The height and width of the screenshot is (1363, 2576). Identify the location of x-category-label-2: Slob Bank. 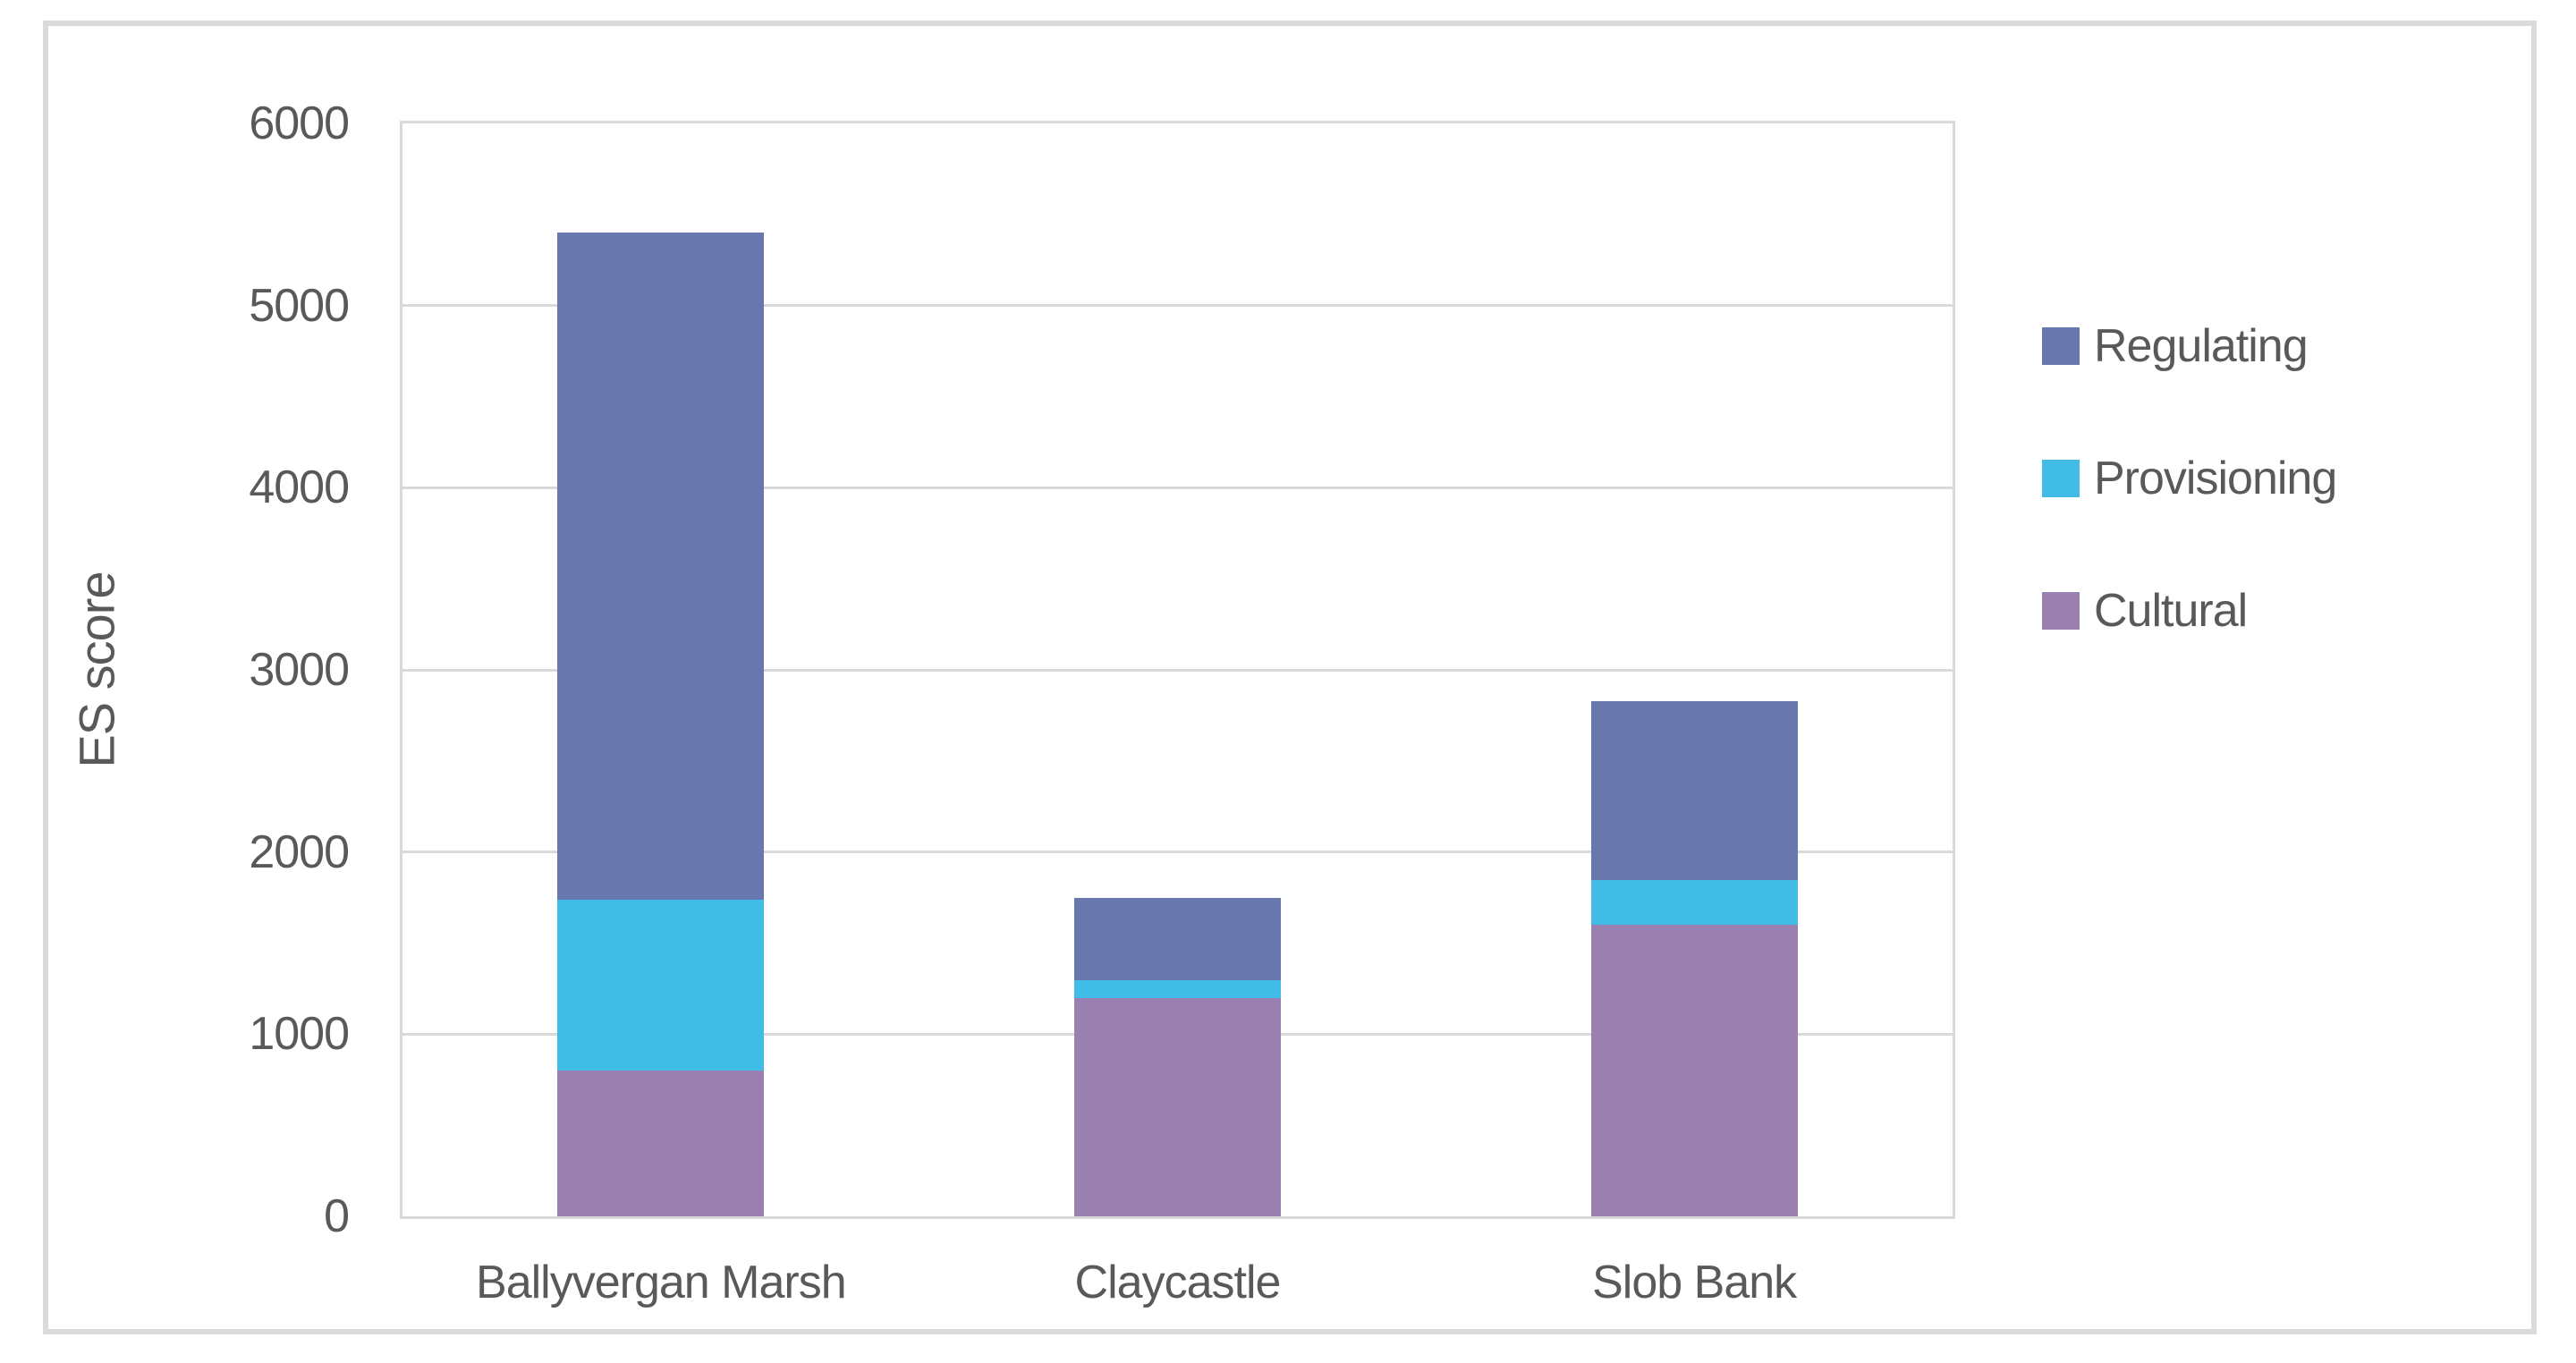
(1694, 1282).